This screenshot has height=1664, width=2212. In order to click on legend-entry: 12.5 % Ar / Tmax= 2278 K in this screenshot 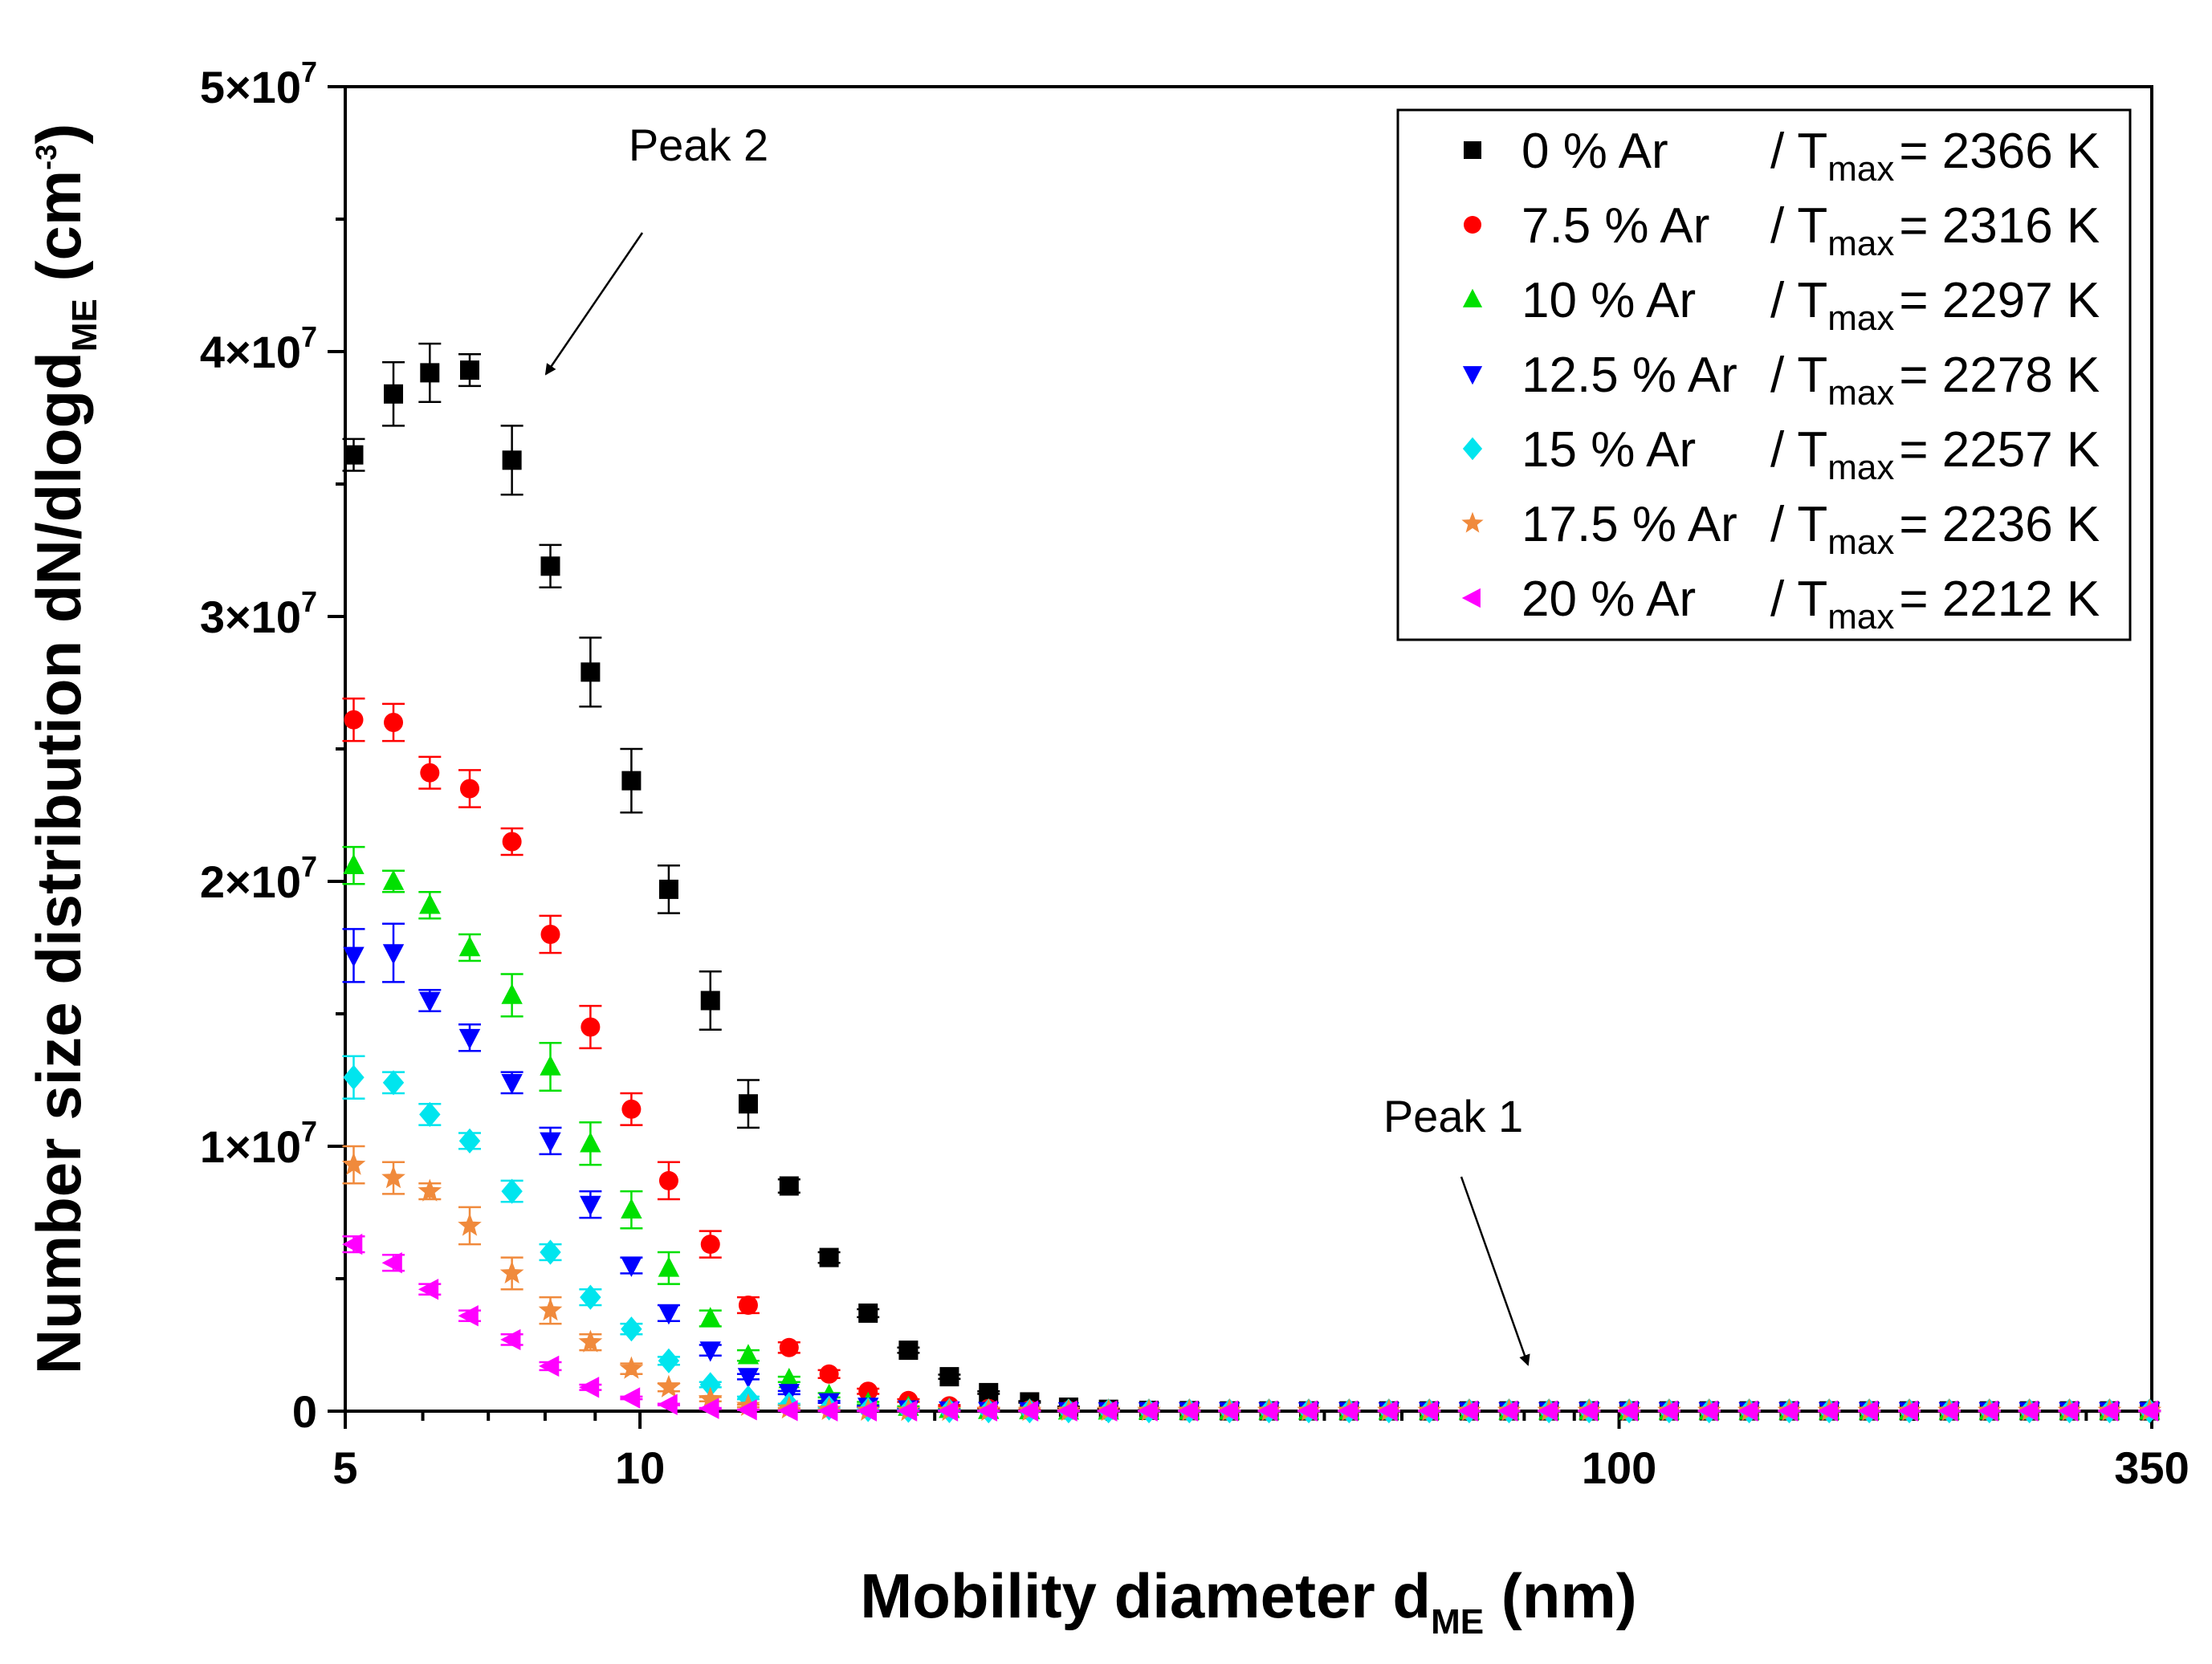, I will do `click(1781, 380)`.